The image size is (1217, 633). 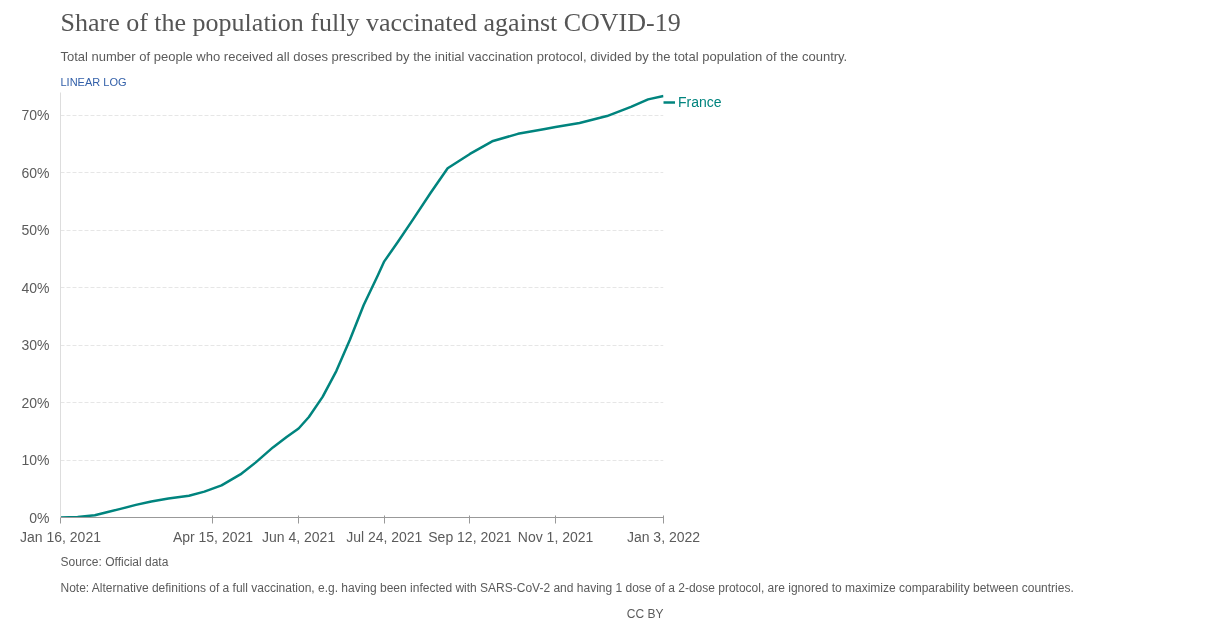 I want to click on y-tick-label: 40%, so click(x=35, y=287).